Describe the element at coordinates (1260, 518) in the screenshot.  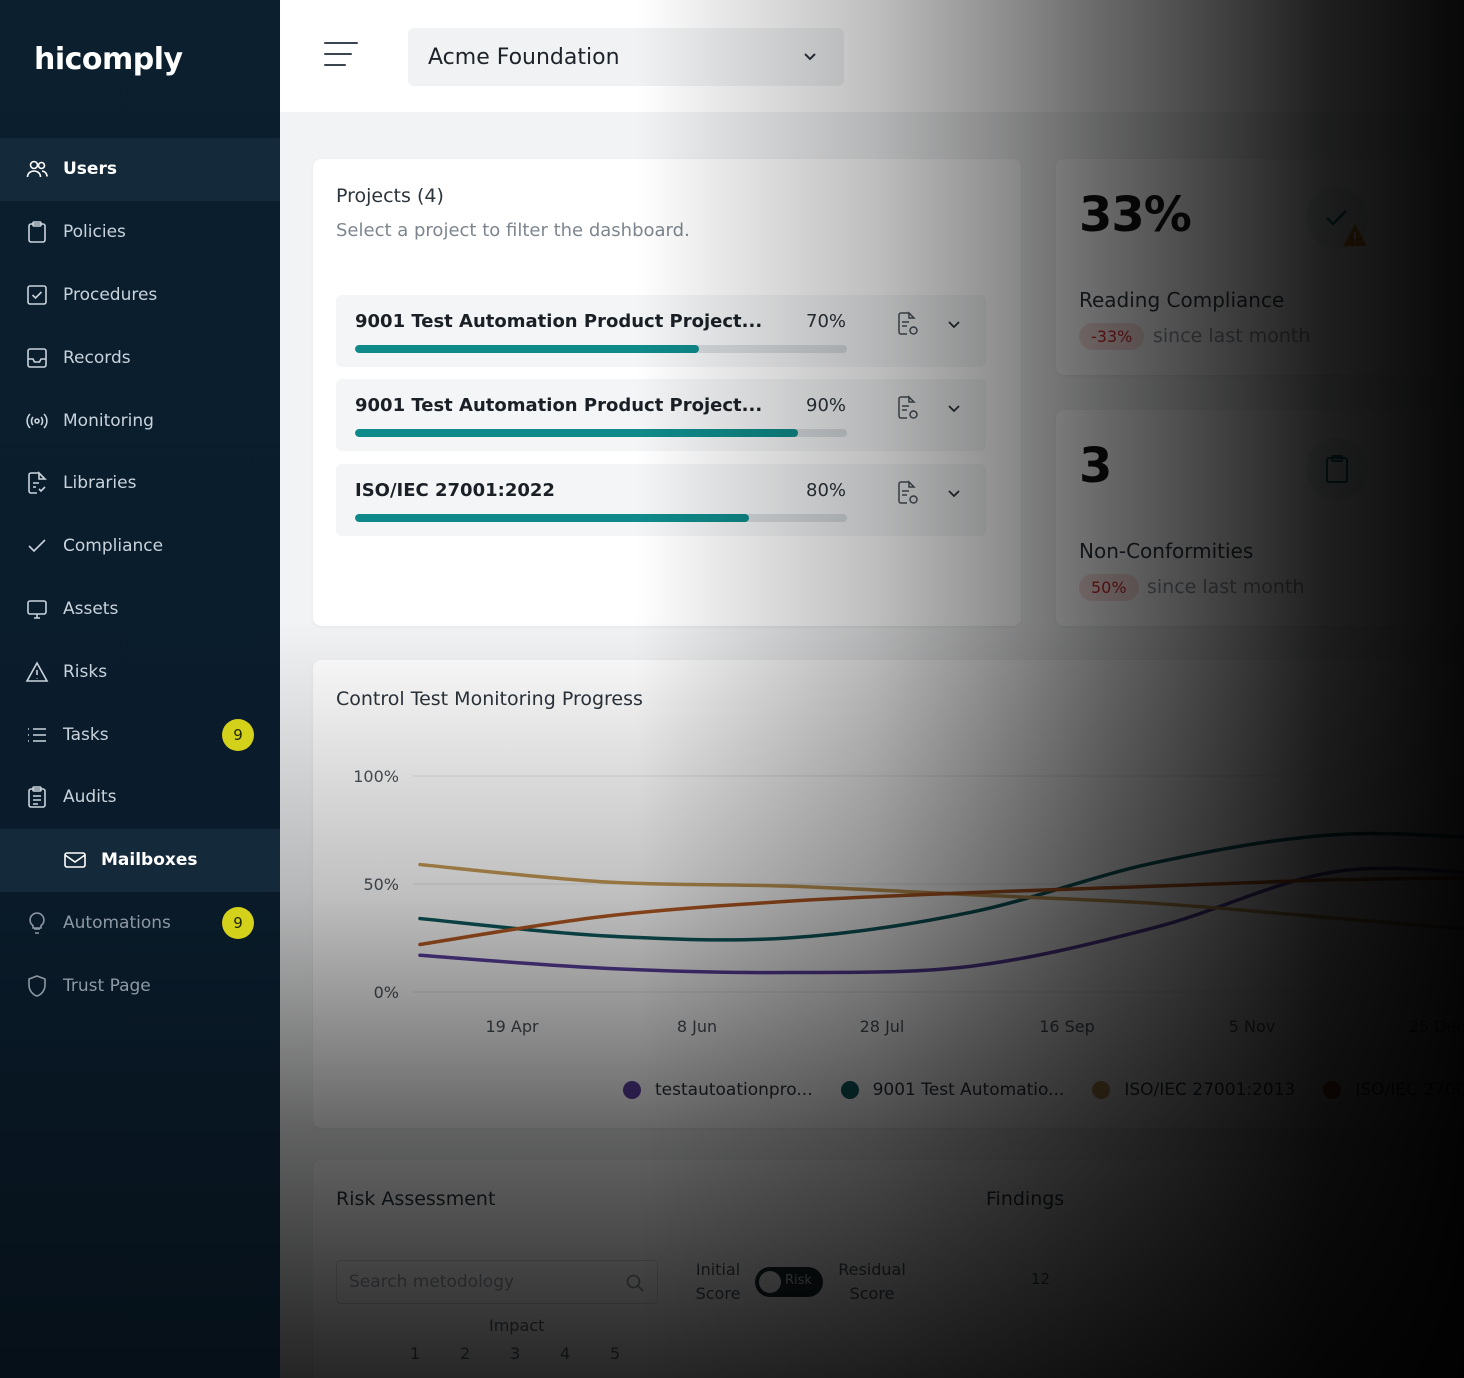
I see `non-conformities-card: 3 Non-Conformities 50% since last month` at that location.